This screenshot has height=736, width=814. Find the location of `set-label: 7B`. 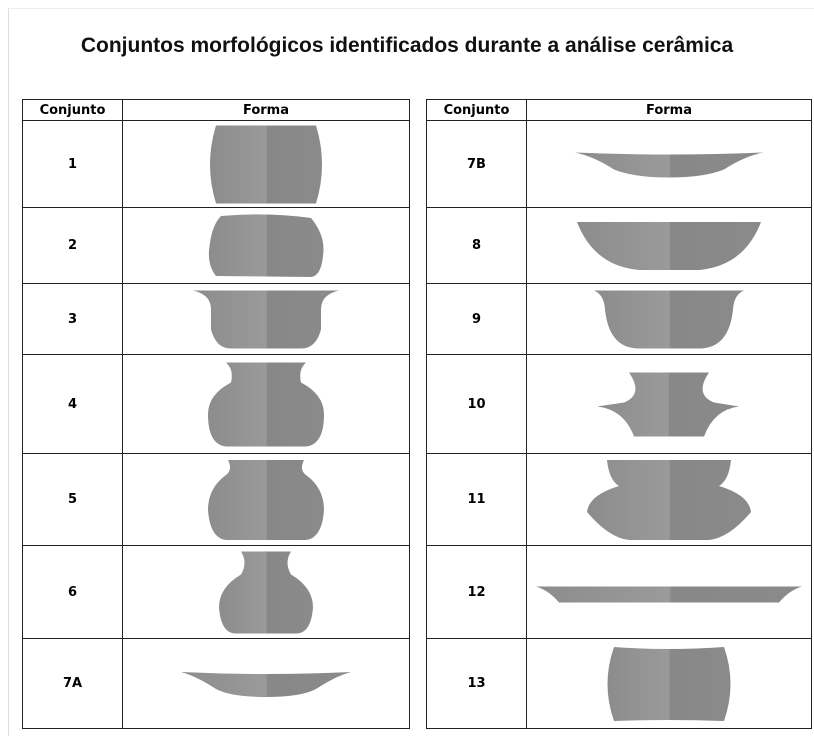

set-label: 7B is located at coordinates (476, 164).